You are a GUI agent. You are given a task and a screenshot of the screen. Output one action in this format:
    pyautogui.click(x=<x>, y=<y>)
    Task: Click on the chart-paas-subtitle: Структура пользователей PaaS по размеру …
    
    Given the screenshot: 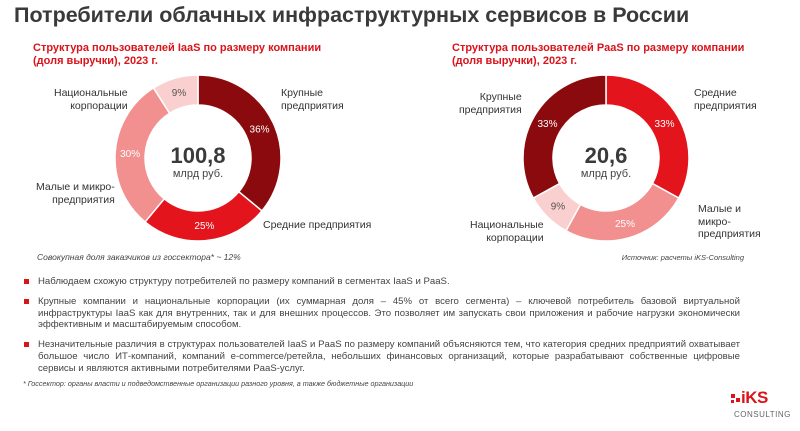 What is the action you would take?
    pyautogui.click(x=598, y=55)
    